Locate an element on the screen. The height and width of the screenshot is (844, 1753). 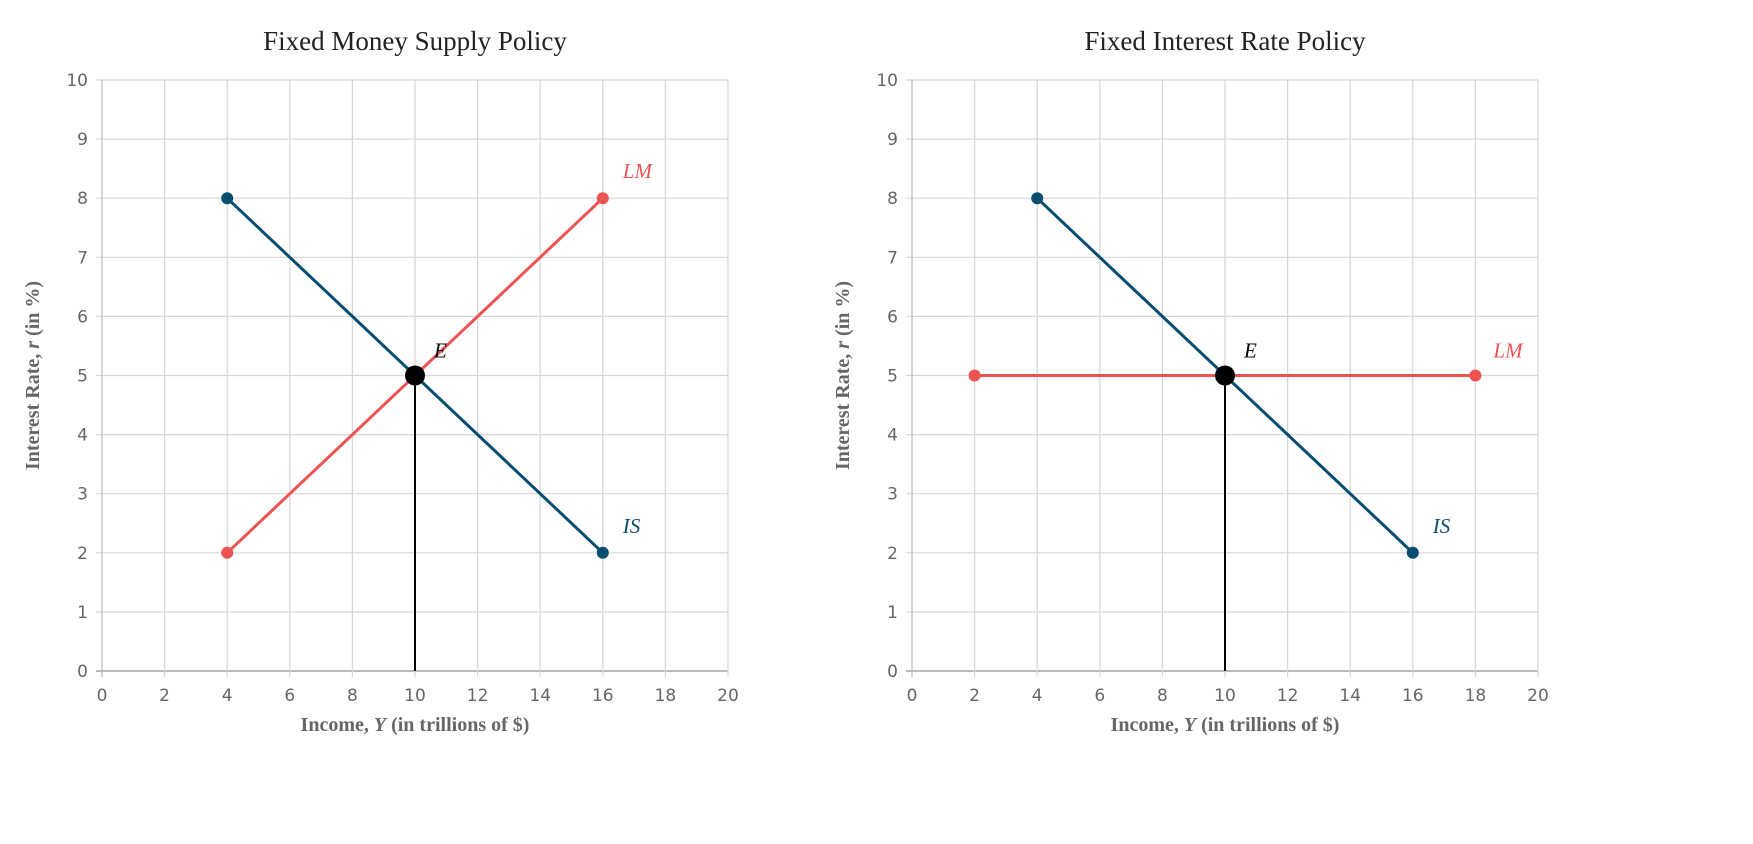
chart-title: Fixed Interest Rate Policy is located at coordinates (1225, 41).